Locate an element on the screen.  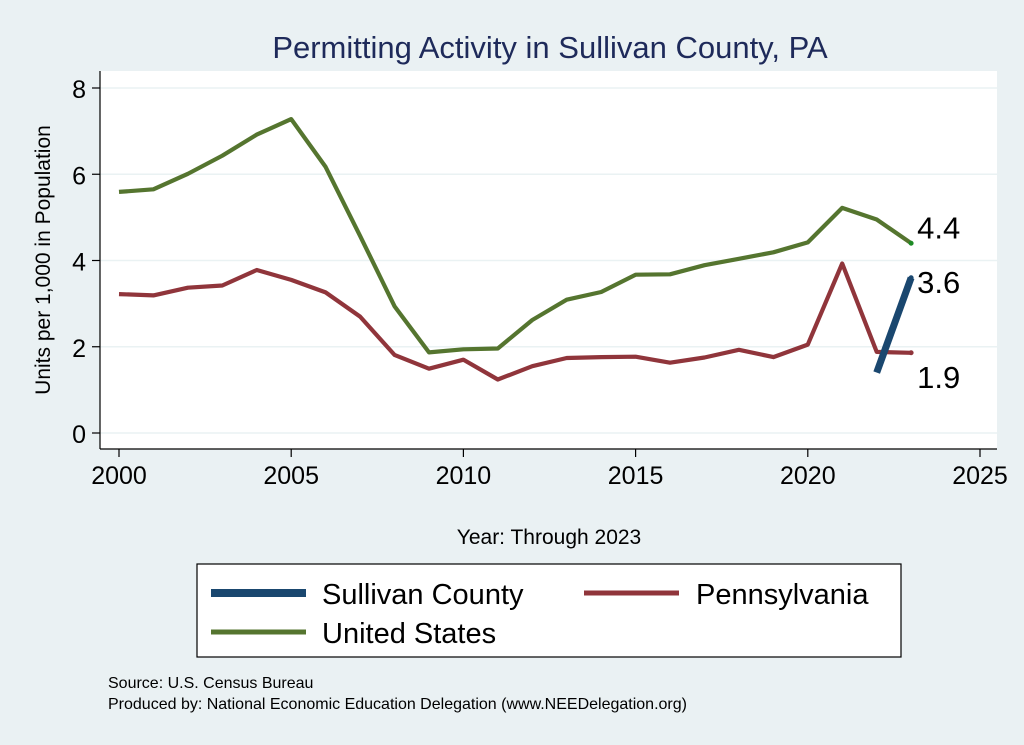
x-tick-label: 2015 is located at coordinates (636, 476).